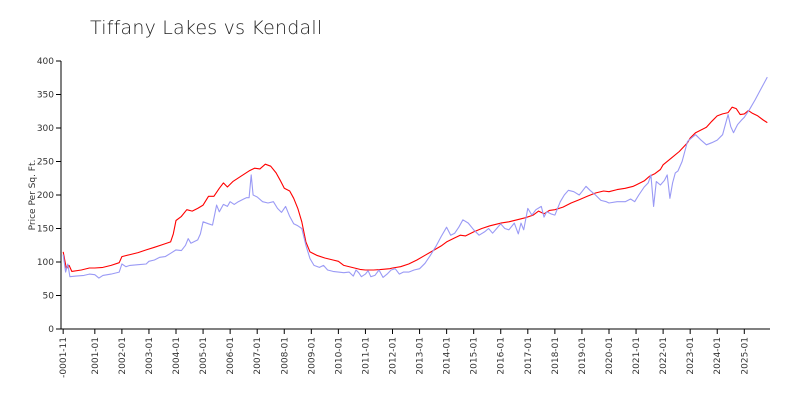  What do you see at coordinates (366, 356) in the screenshot?
I see `x-tick-label: 2011-01` at bounding box center [366, 356].